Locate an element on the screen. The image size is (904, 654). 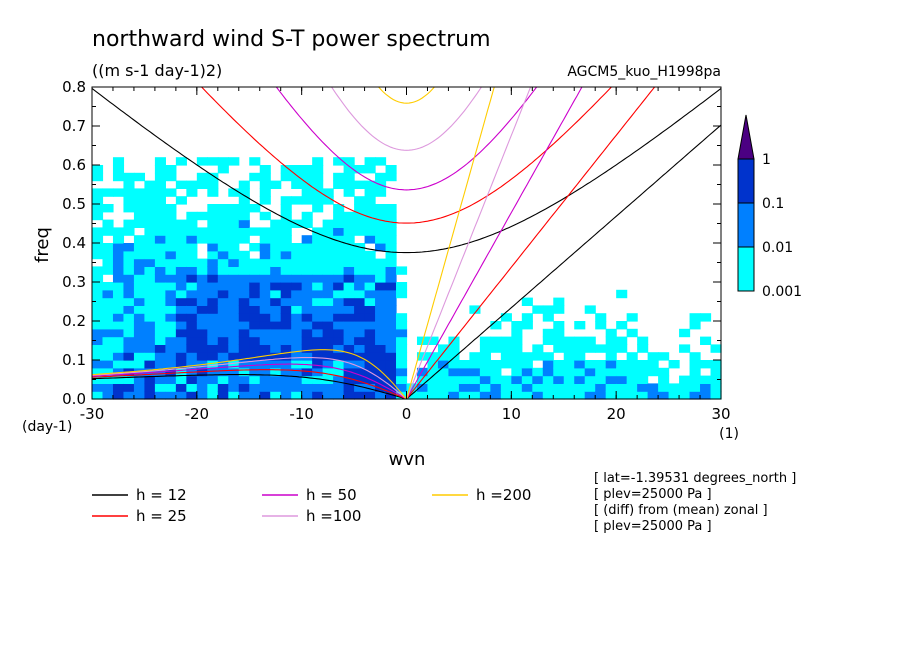
y-tick-label: 0.2 is located at coordinates (74, 321).